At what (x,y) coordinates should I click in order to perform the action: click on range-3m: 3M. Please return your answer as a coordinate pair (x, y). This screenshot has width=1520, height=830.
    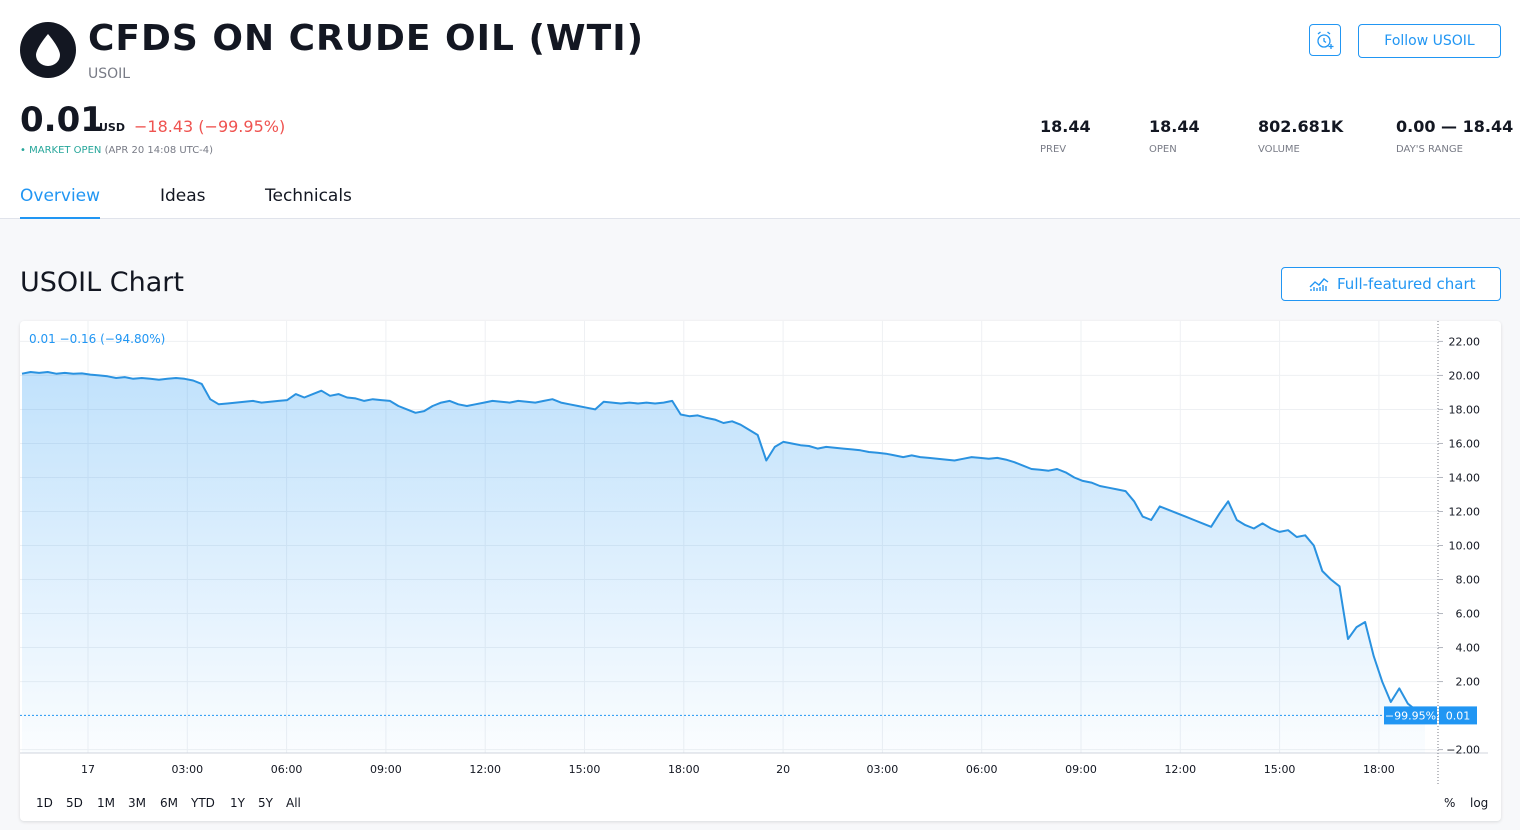
    Looking at the image, I should click on (137, 803).